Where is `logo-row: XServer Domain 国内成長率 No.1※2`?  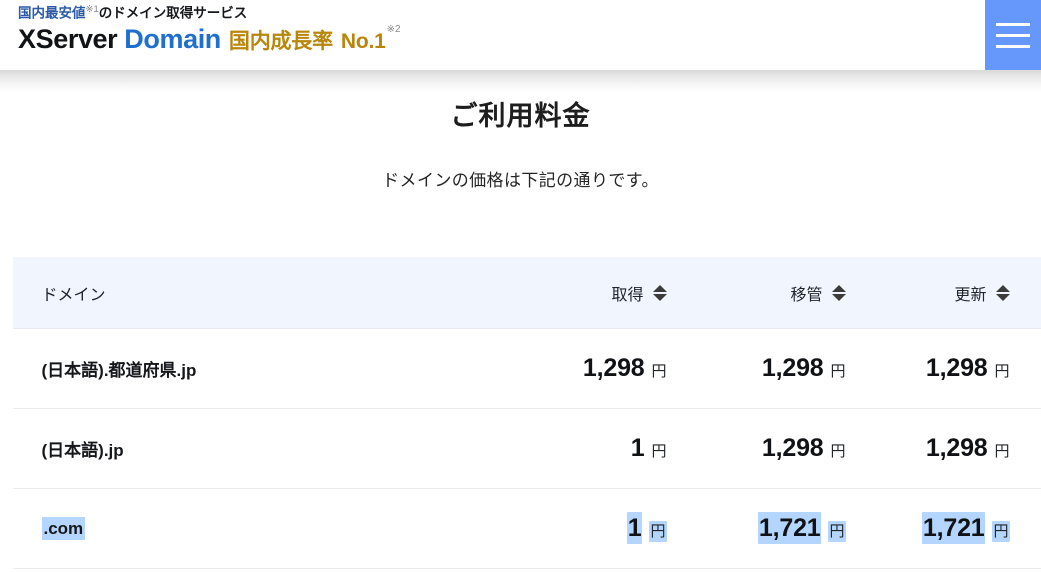
logo-row: XServer Domain 国内成長率 No.1※2 is located at coordinates (209, 41).